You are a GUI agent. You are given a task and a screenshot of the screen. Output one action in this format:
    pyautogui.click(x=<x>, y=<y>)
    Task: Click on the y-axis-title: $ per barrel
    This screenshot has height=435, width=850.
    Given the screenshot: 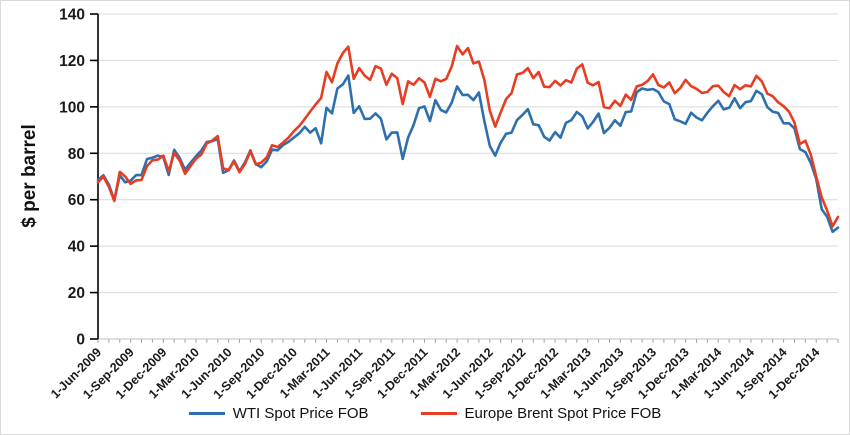 What is the action you would take?
    pyautogui.click(x=29, y=176)
    